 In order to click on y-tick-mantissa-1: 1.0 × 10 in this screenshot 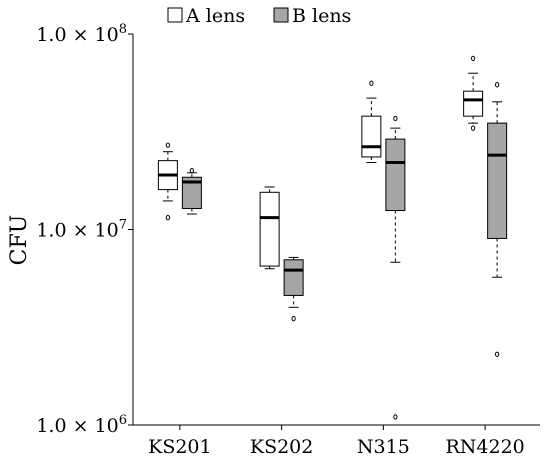, I will do `click(77, 231)`.